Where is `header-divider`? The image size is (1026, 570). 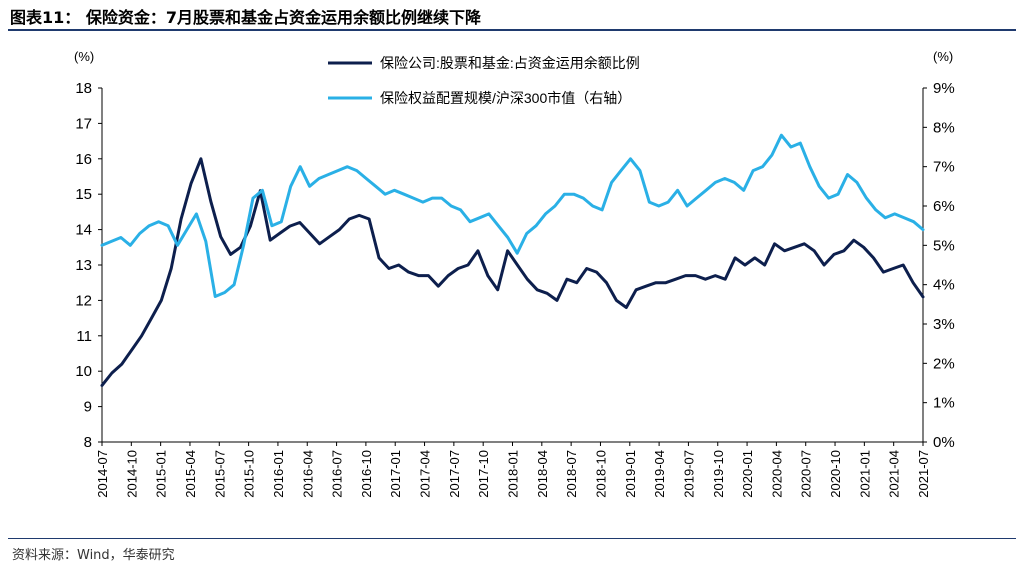 header-divider is located at coordinates (512, 30).